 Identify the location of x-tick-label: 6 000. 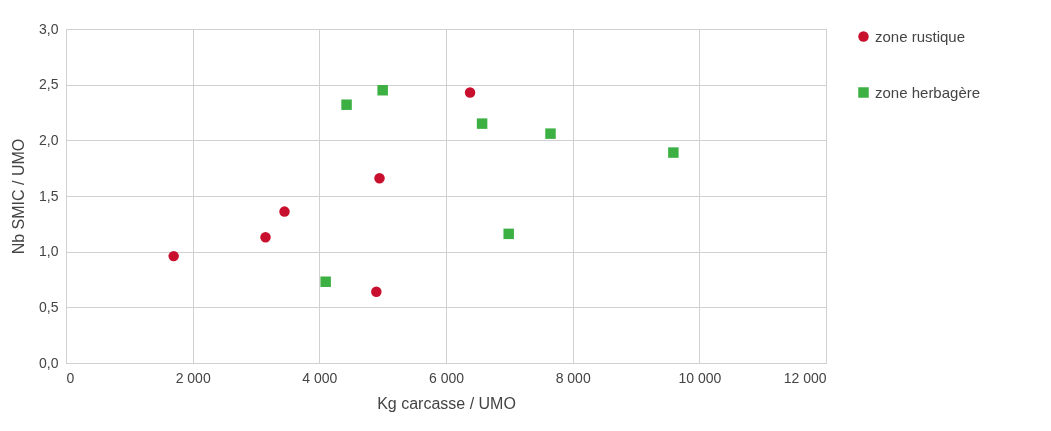
(446, 377).